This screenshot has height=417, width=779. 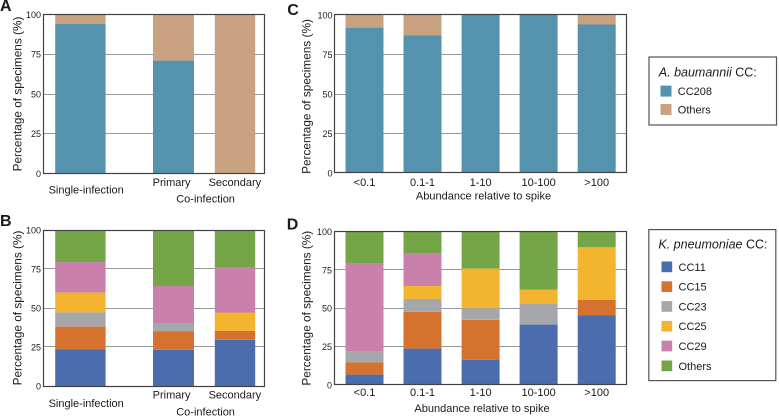 What do you see at coordinates (6, 7) in the screenshot?
I see `svg-text: A` at bounding box center [6, 7].